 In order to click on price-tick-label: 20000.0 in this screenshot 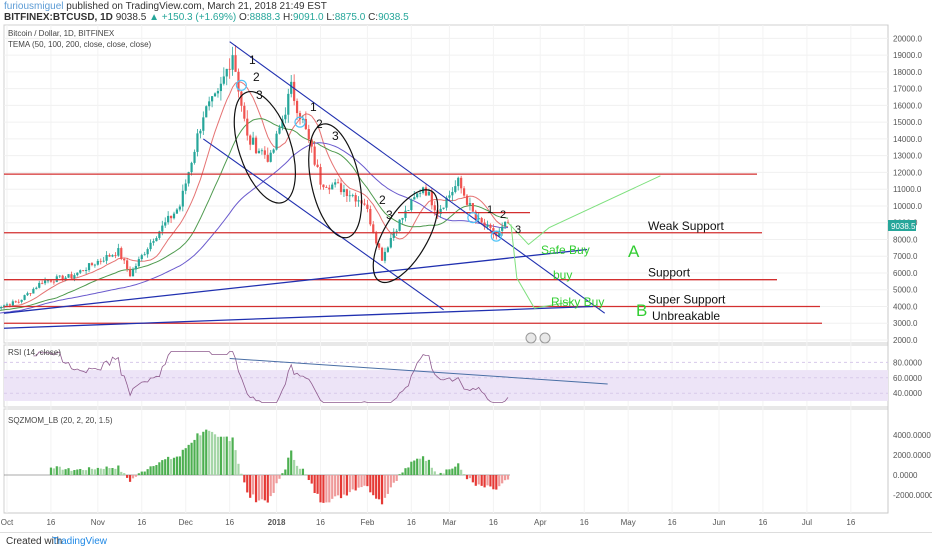, I will do `click(907, 38)`.